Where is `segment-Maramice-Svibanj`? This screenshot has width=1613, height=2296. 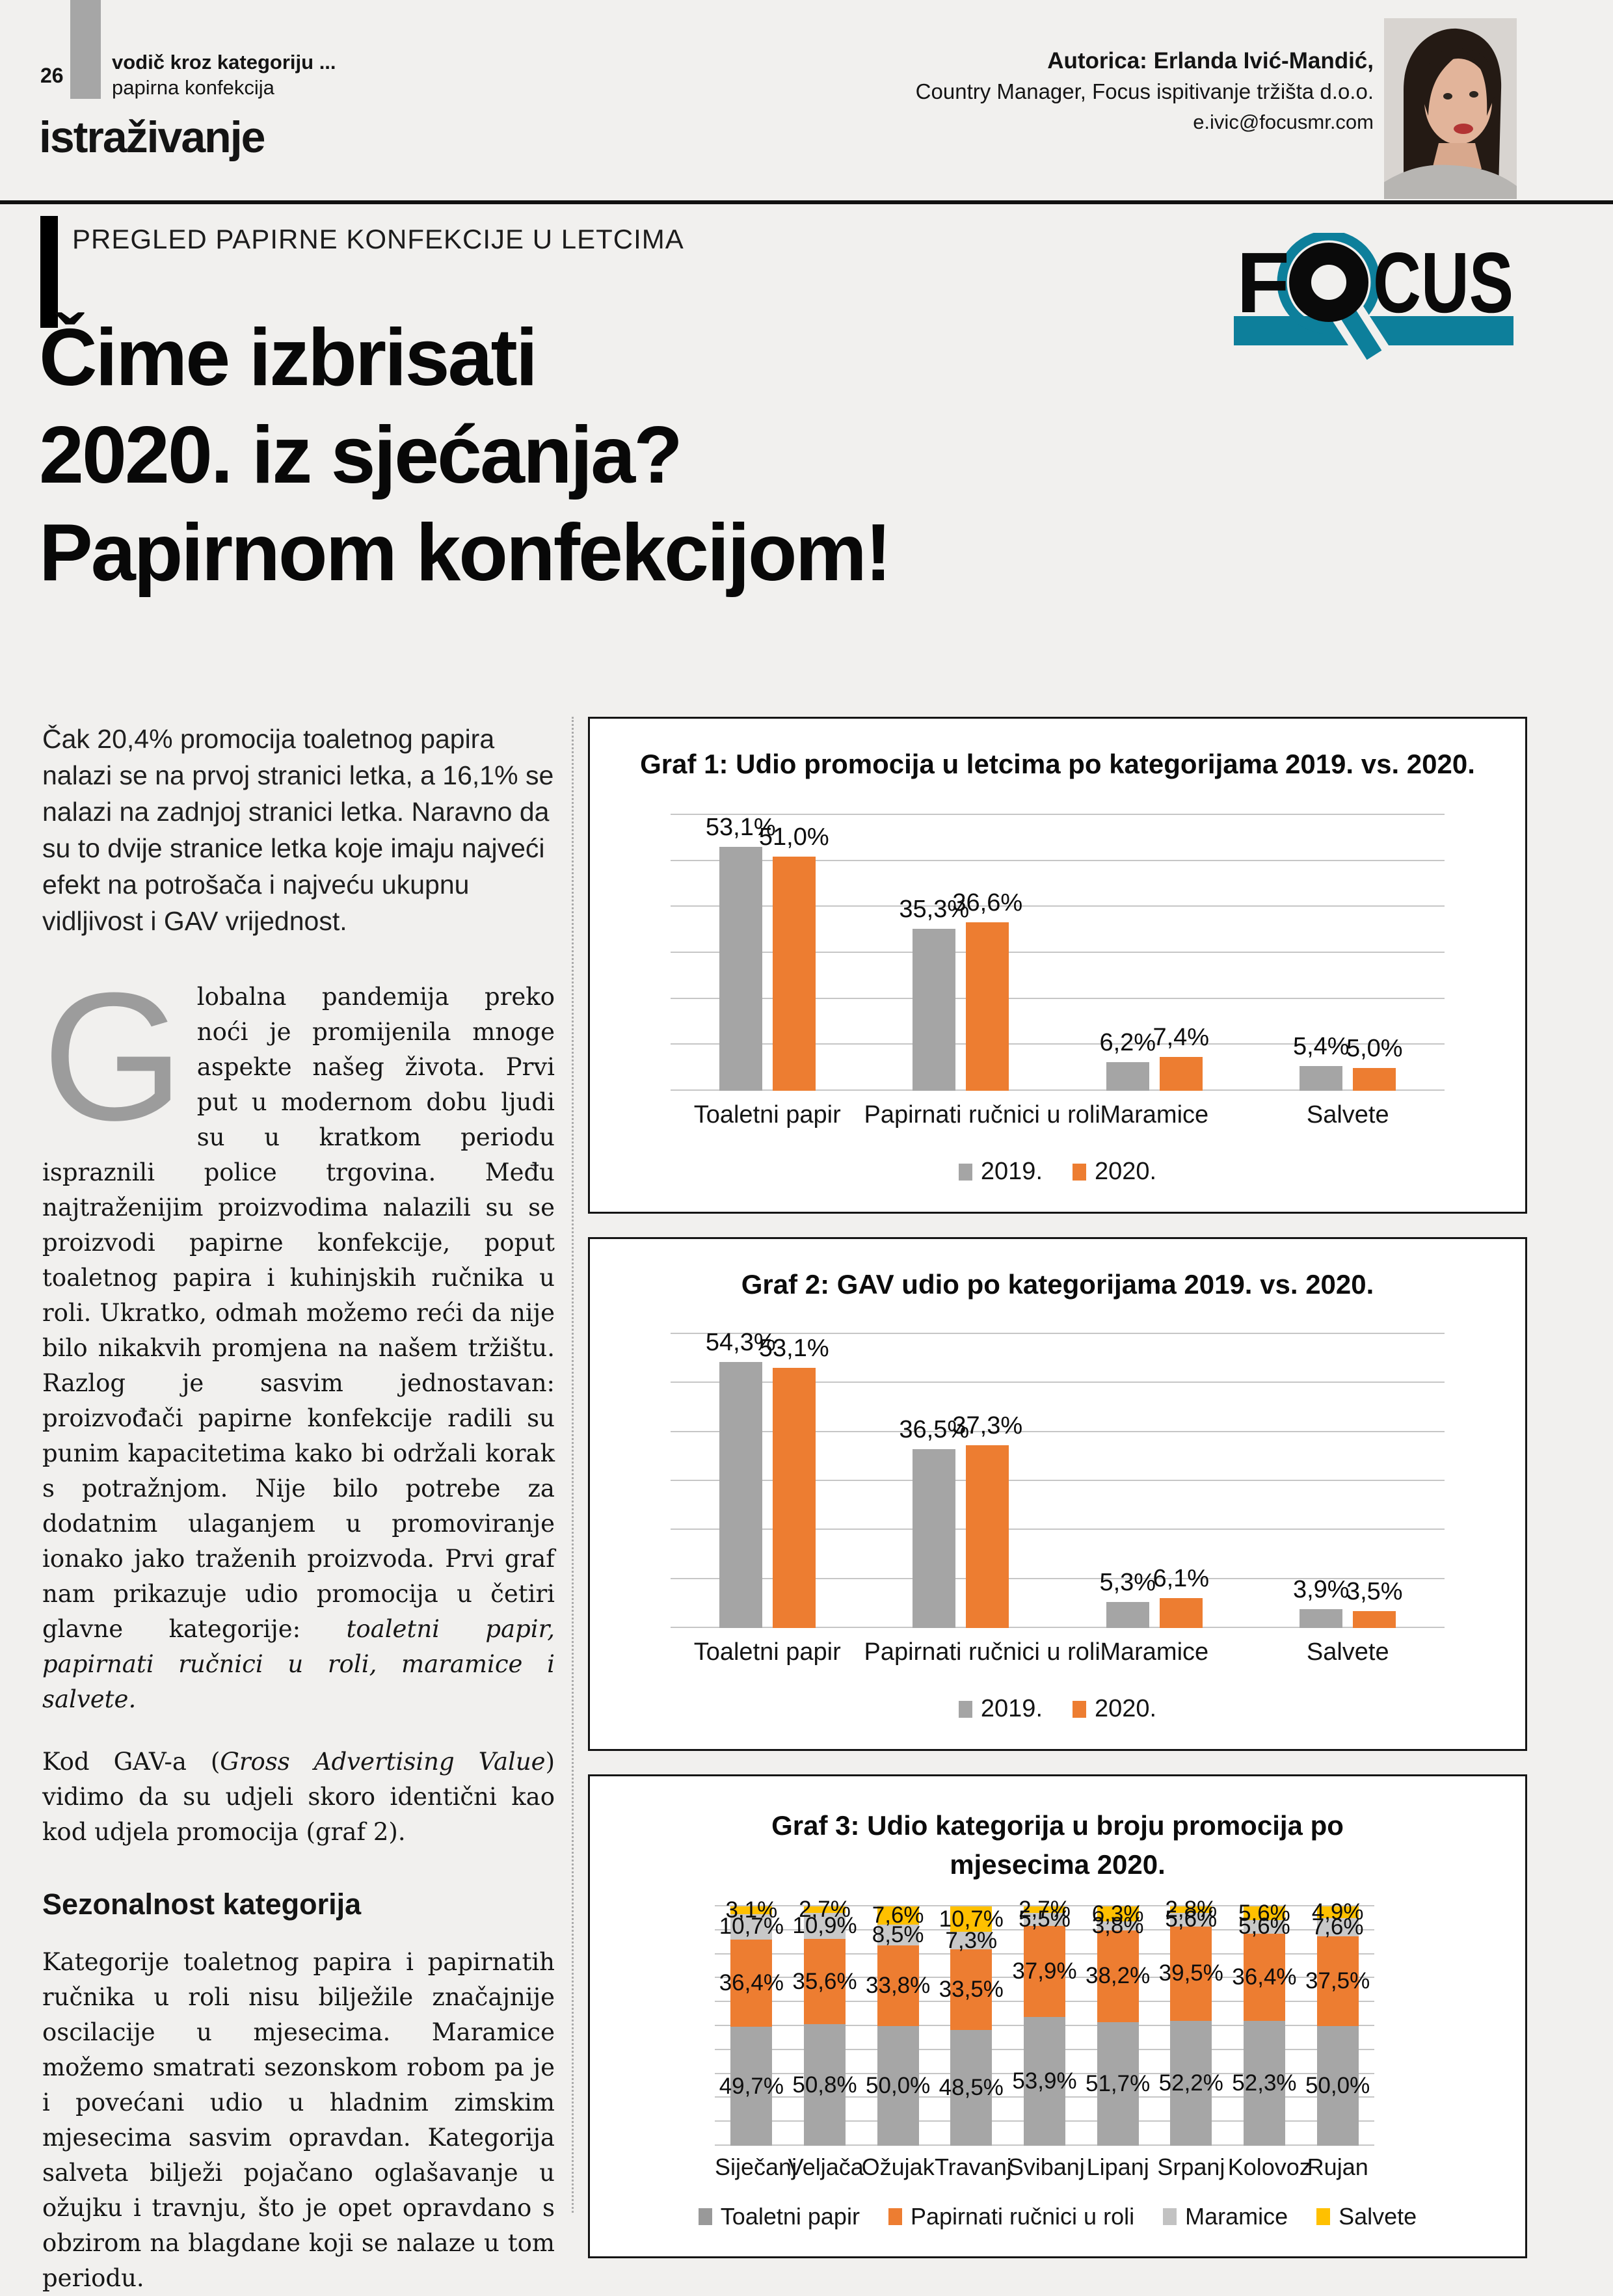 segment-Maramice-Svibanj is located at coordinates (1044, 1919).